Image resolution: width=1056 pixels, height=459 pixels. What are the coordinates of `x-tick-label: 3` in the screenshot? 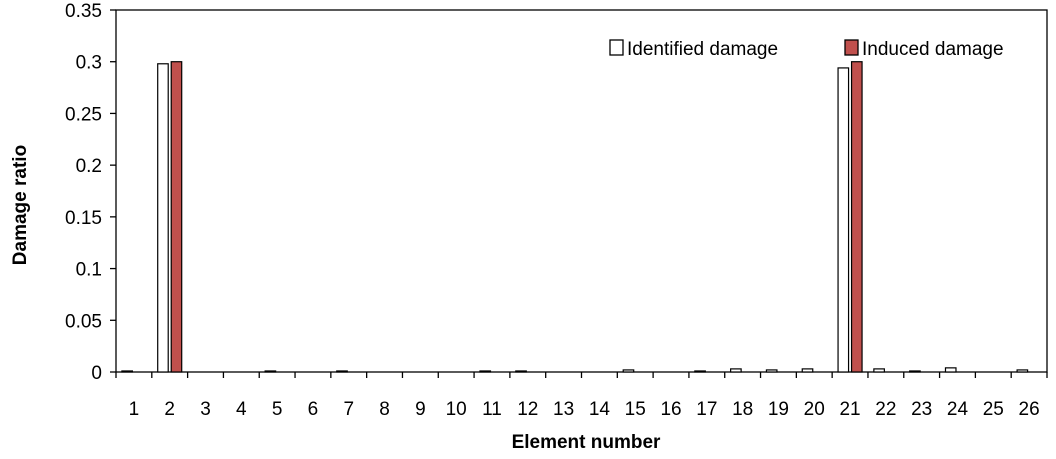 It's located at (205, 409).